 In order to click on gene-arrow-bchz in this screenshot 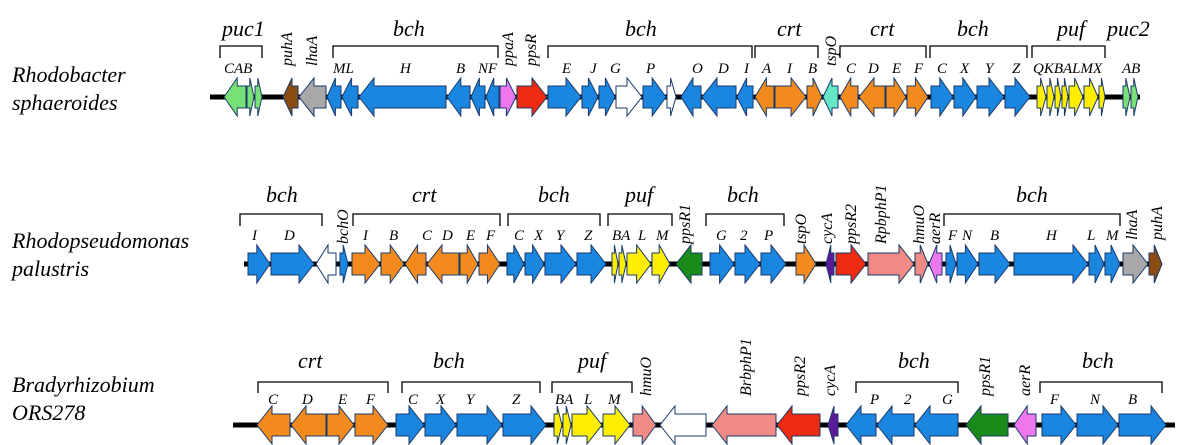, I will do `click(524, 424)`.